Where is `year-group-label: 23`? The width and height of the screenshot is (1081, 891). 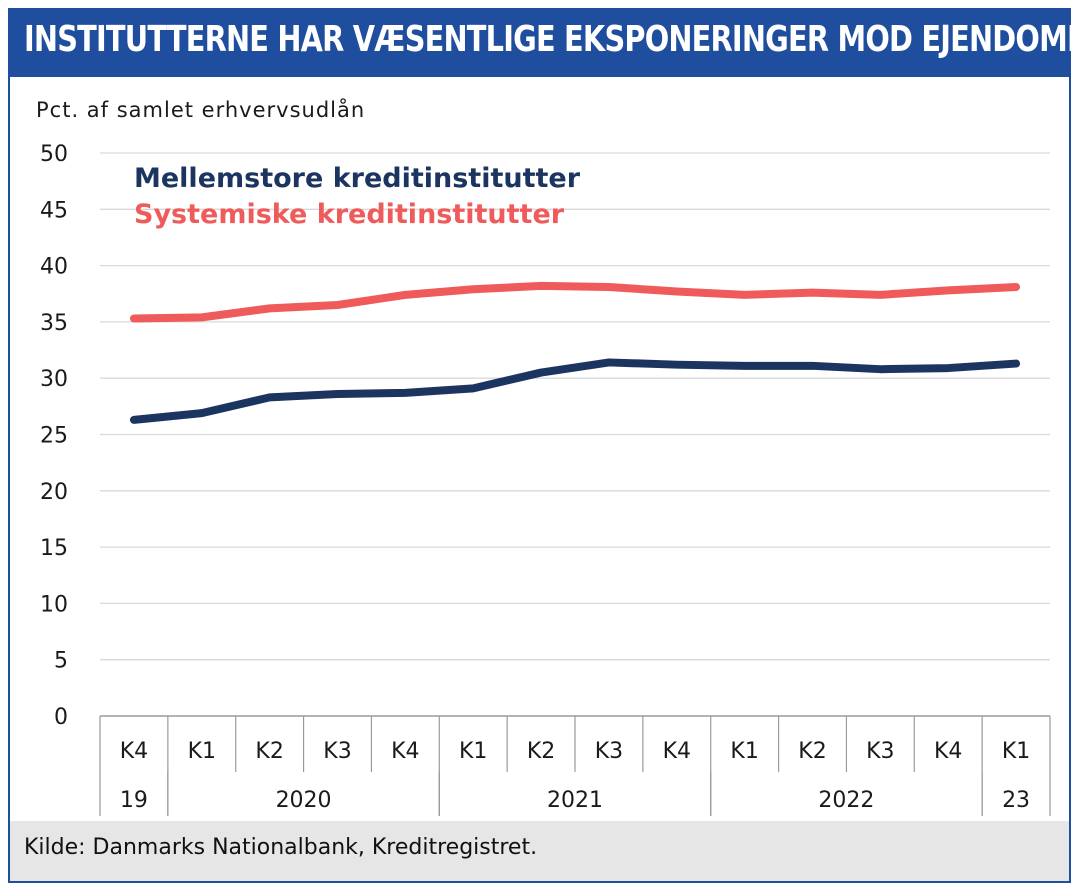
year-group-label: 23 is located at coordinates (1016, 800).